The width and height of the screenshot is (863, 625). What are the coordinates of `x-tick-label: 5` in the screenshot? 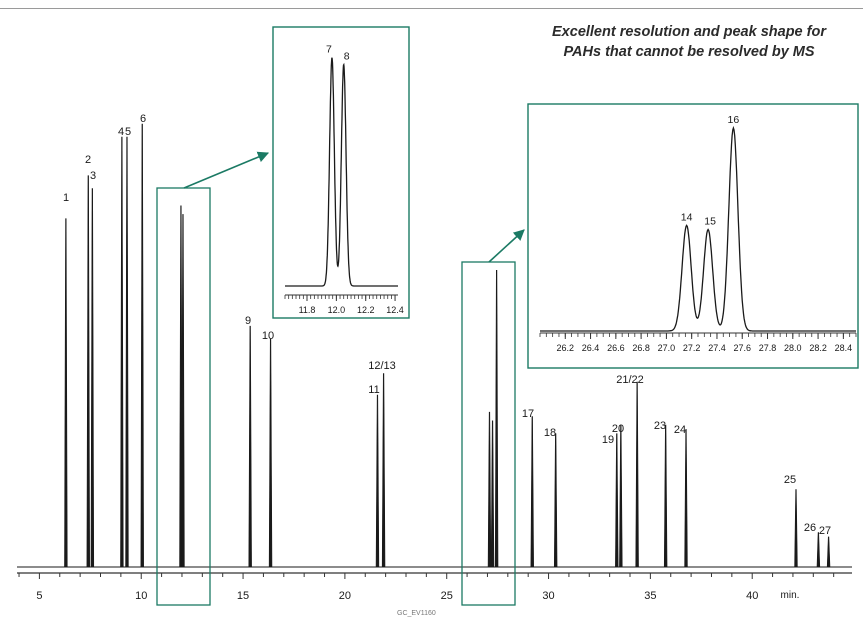 It's located at (39, 596).